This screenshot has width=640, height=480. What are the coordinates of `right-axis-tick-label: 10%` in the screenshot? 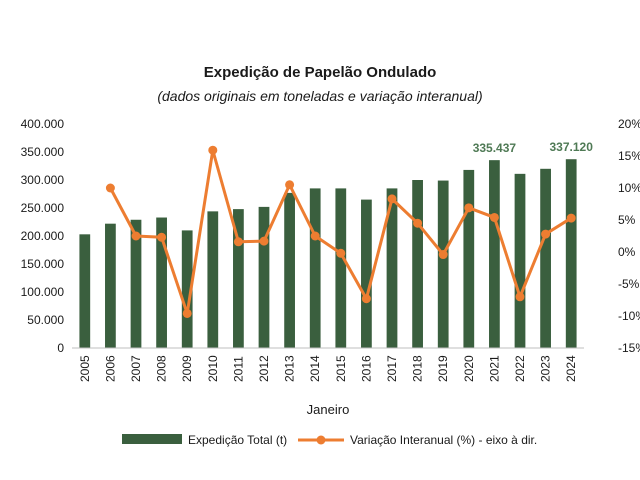 It's located at (629, 188).